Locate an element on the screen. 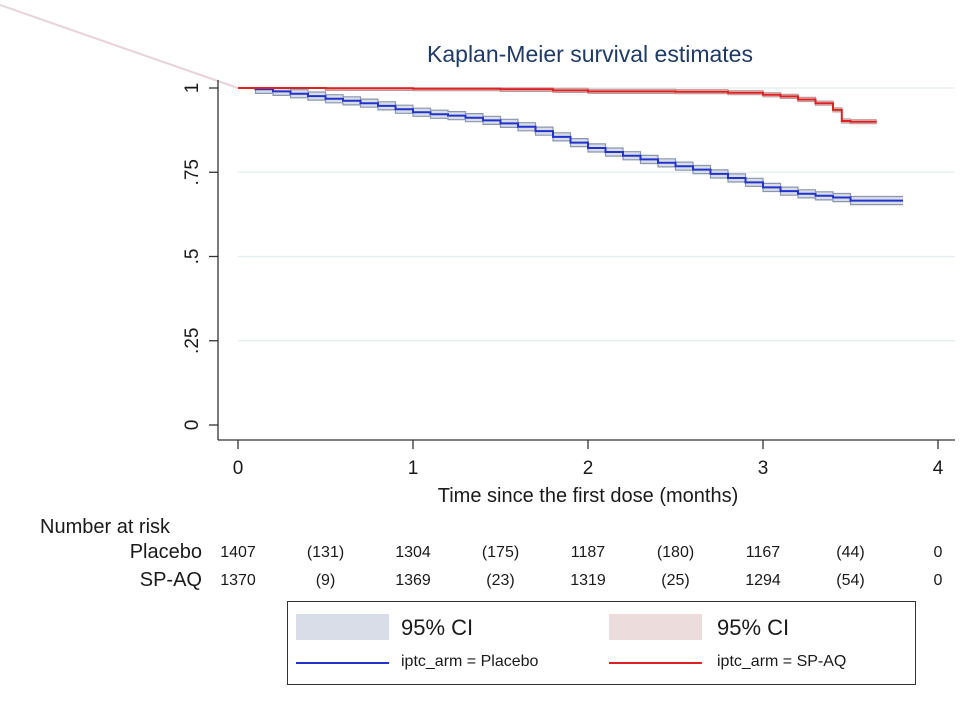 This screenshot has width=965, height=710. risk-cell: 1167 is located at coordinates (763, 552).